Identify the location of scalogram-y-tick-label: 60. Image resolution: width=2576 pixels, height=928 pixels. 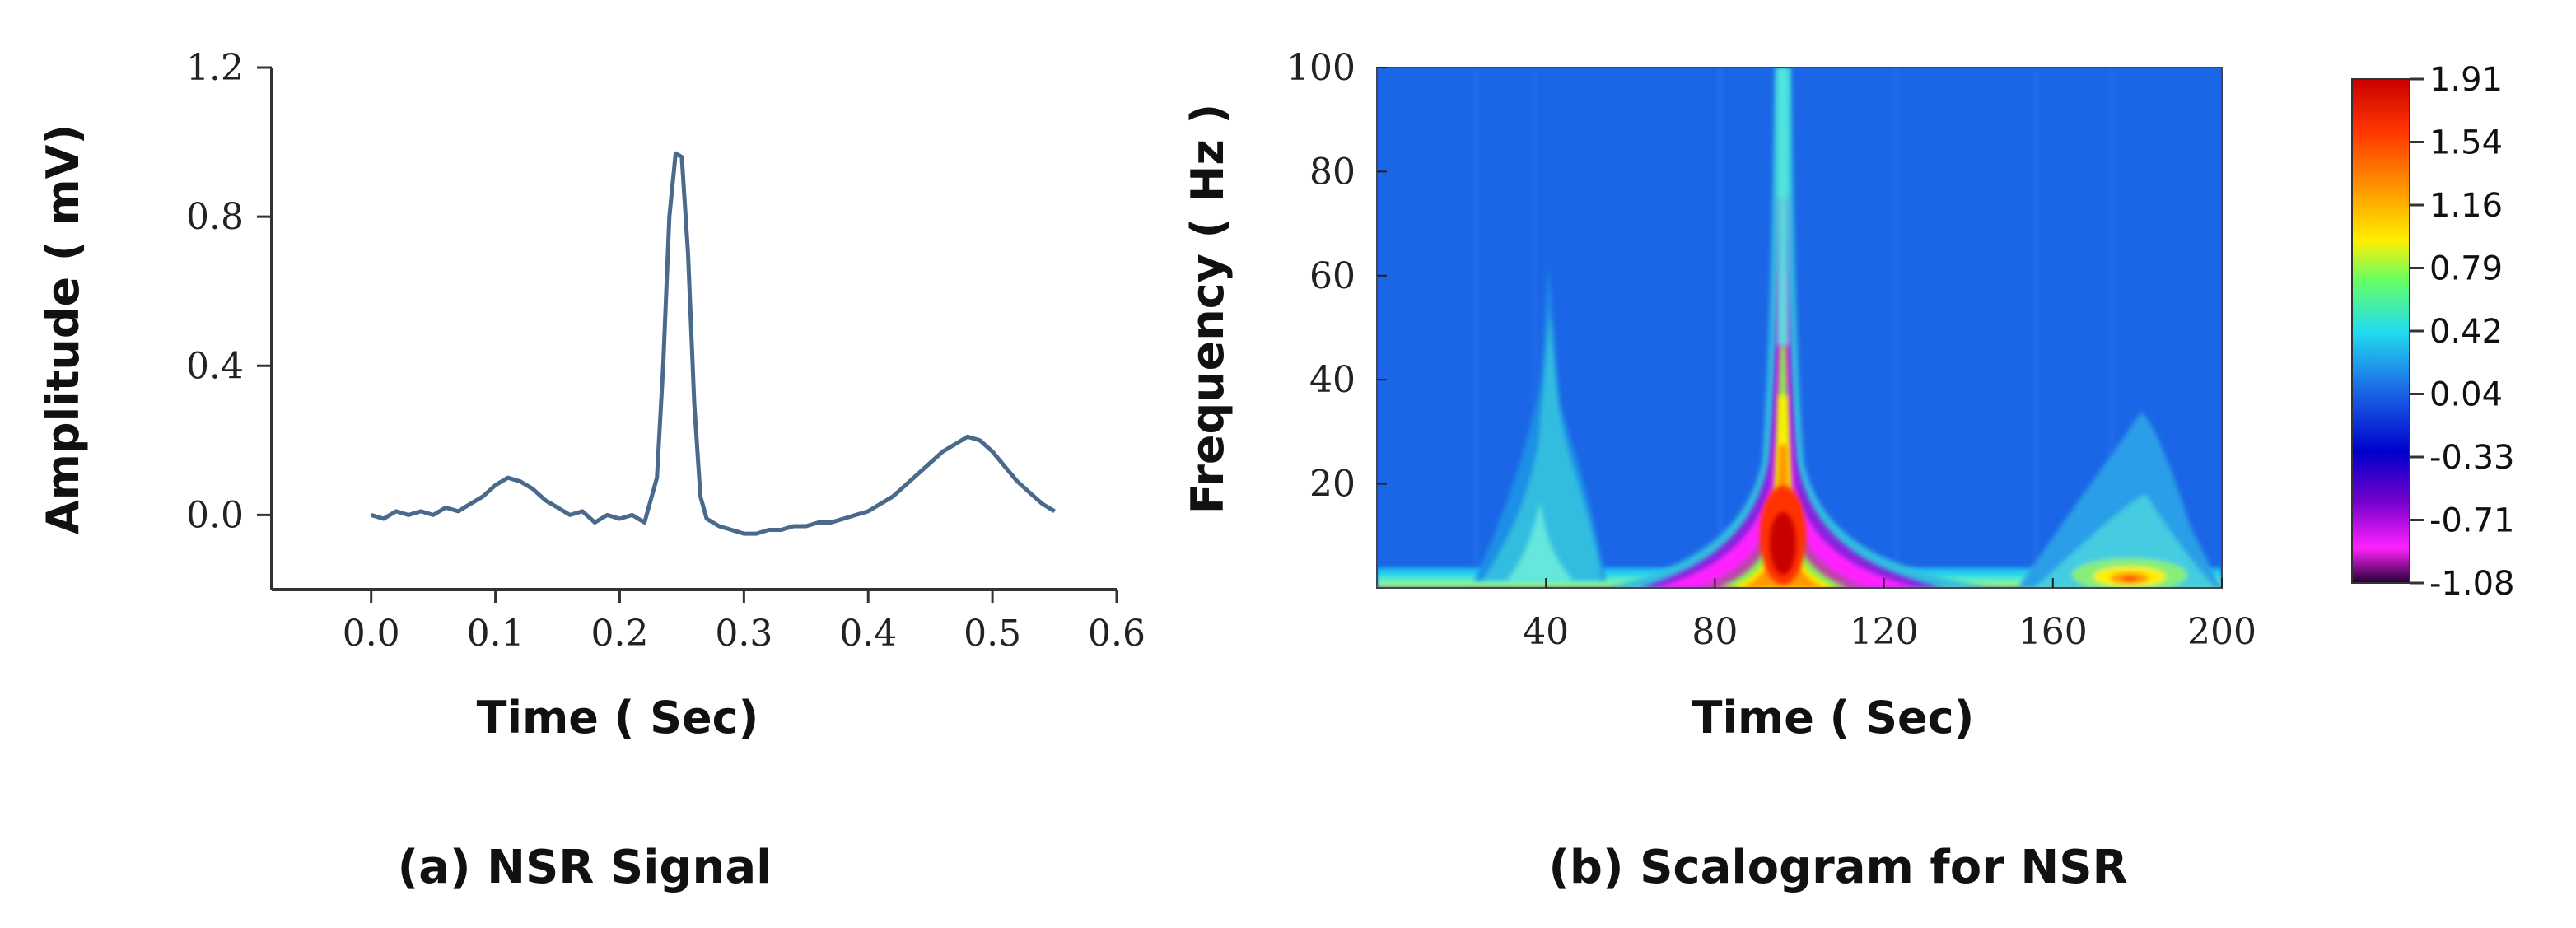
(1332, 276).